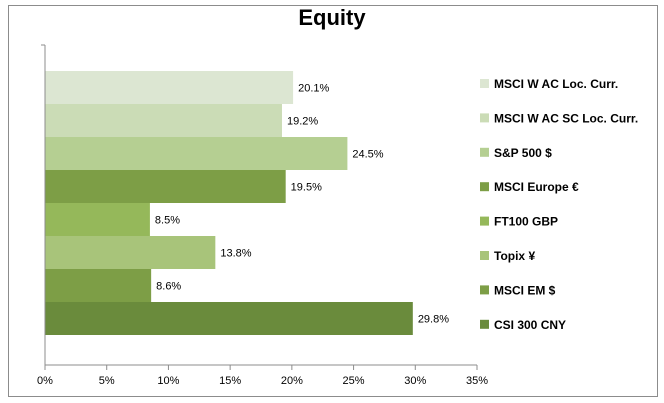 The height and width of the screenshot is (403, 664). What do you see at coordinates (367, 155) in the screenshot?
I see `data-label-3: 24.5%` at bounding box center [367, 155].